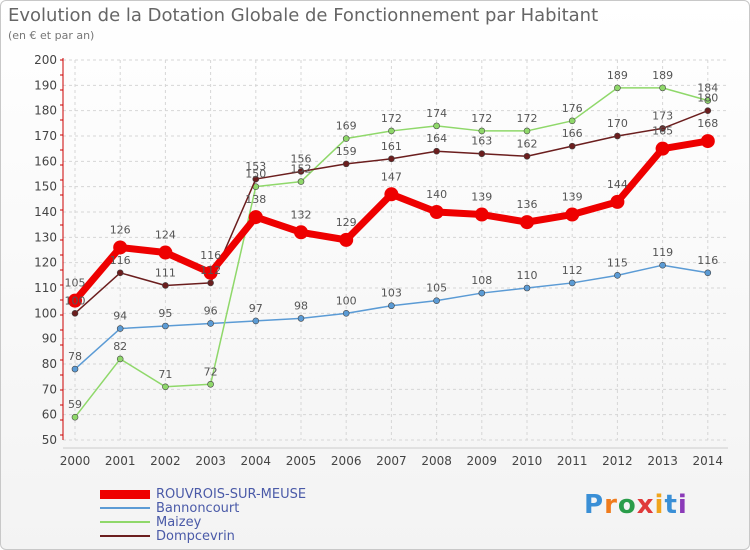 The image size is (750, 550). What do you see at coordinates (203, 494) in the screenshot?
I see `legend-item: ROUVROIS-SUR-MEUSE` at bounding box center [203, 494].